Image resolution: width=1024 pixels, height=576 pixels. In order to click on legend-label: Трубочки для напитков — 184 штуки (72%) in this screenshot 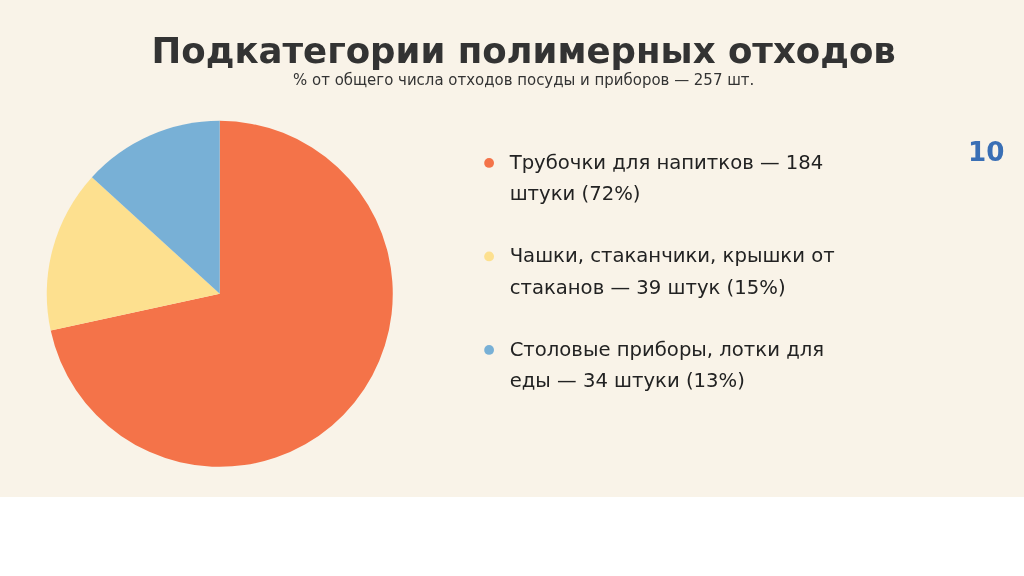, I will do `click(666, 178)`.